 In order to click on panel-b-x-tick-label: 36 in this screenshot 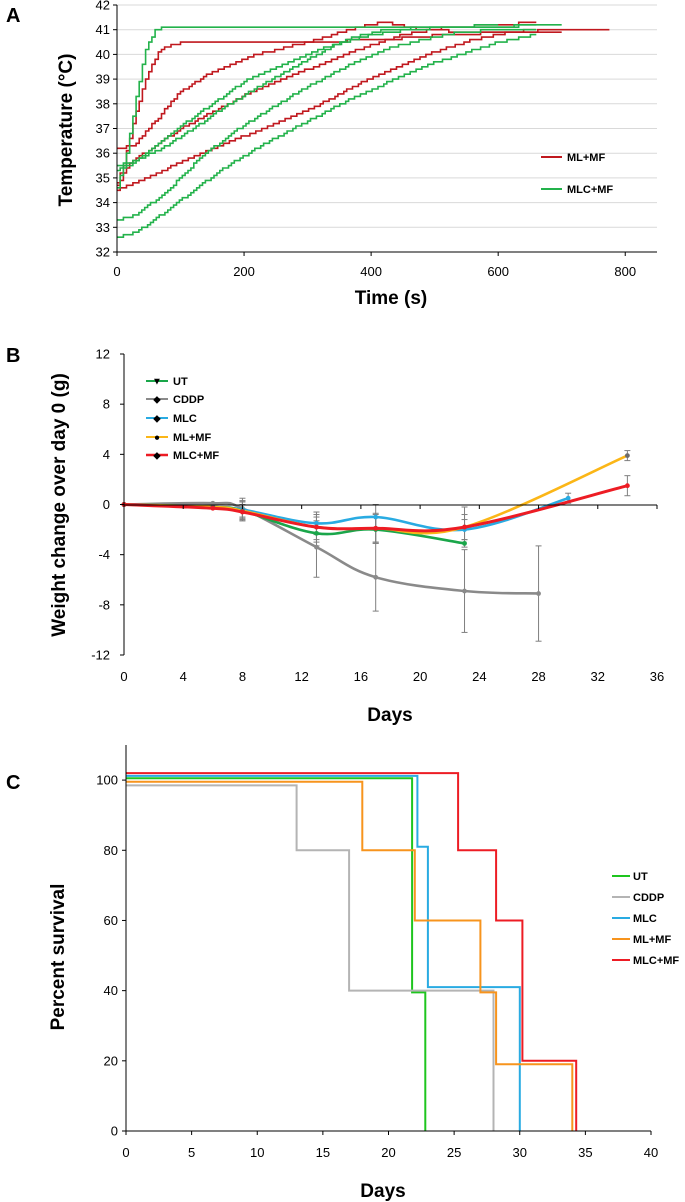, I will do `click(657, 676)`.